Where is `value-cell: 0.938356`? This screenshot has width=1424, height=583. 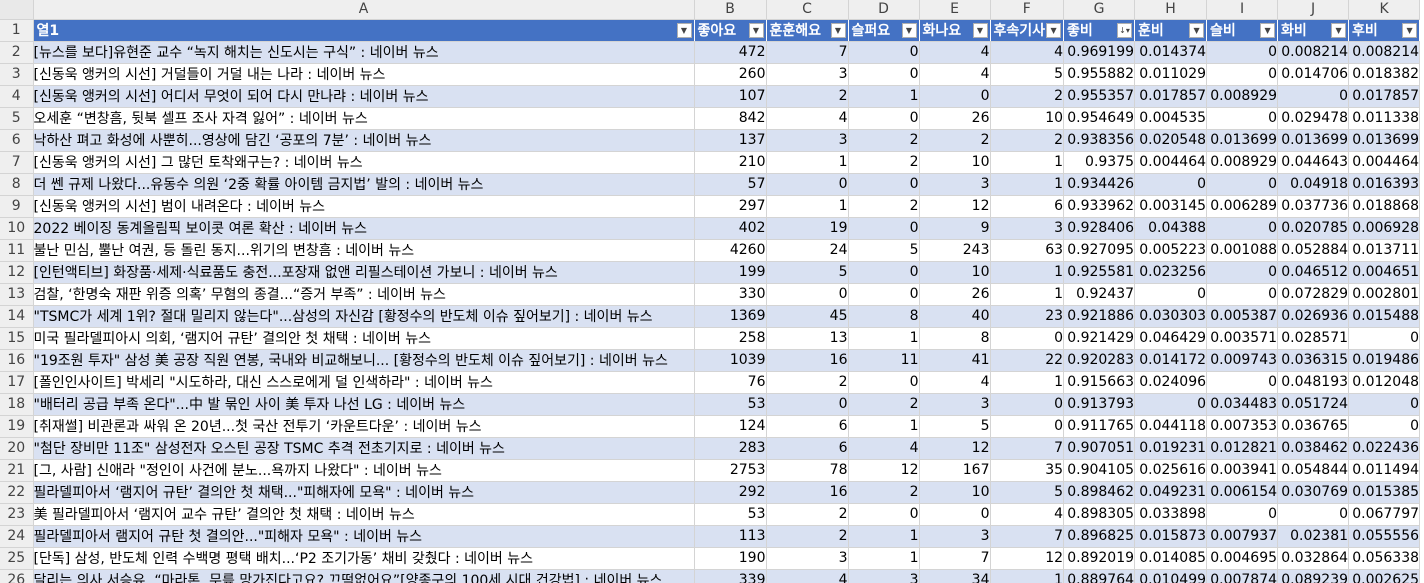
value-cell: 0.938356 is located at coordinates (1099, 140).